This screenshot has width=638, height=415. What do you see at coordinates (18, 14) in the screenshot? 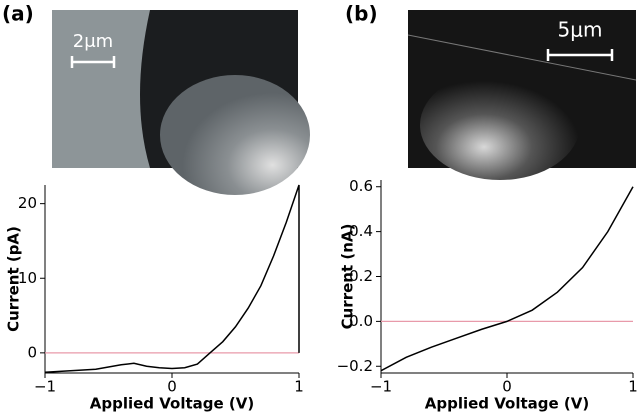
I see `panel-label: (a)` at bounding box center [18, 14].